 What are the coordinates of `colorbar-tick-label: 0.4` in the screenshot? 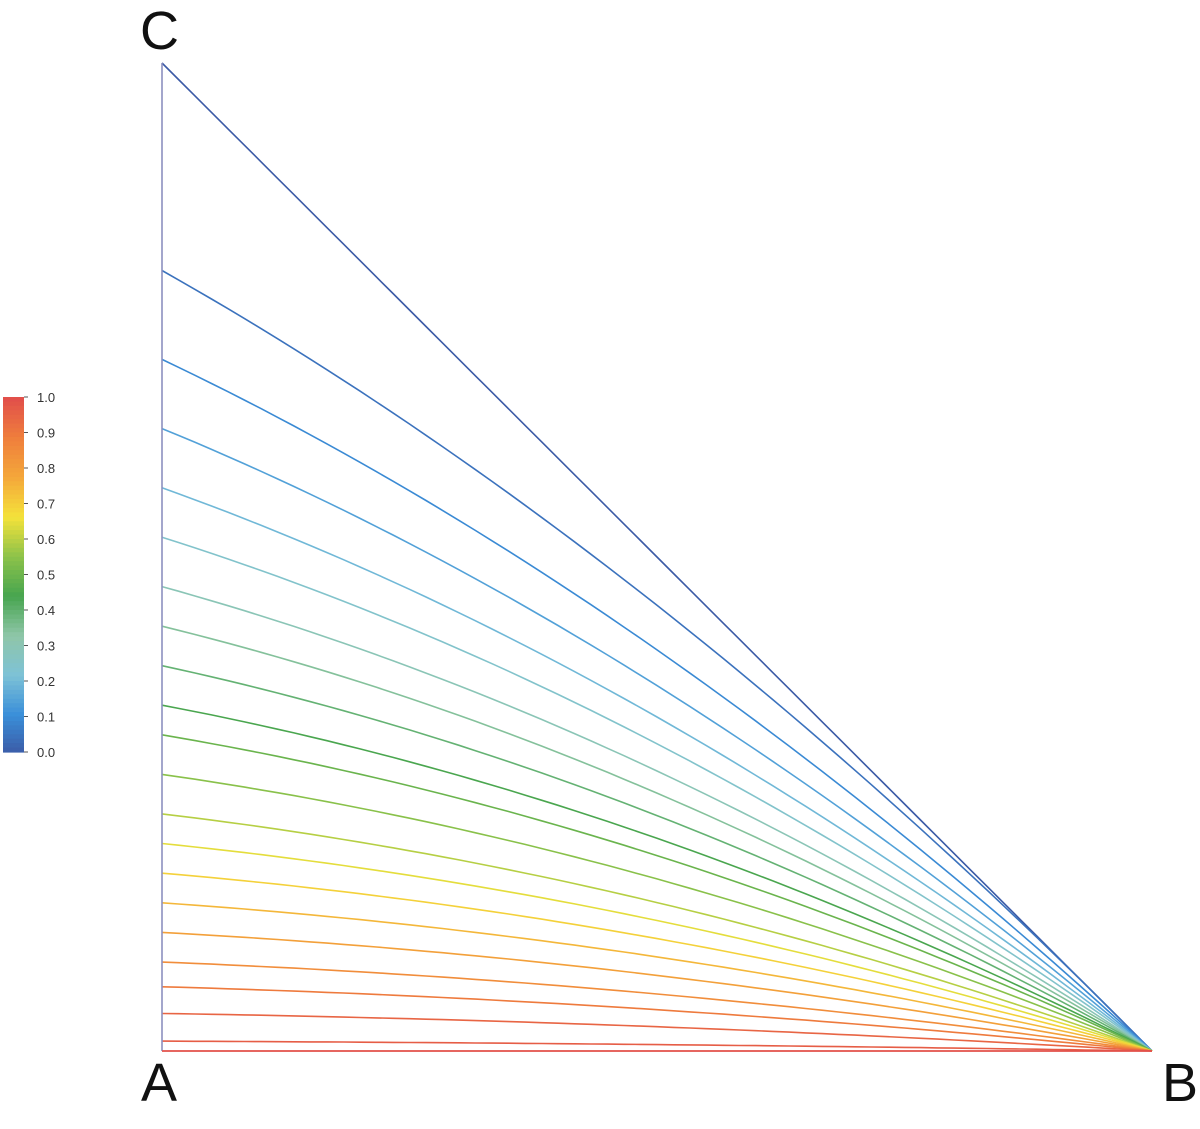 It's located at (46, 610).